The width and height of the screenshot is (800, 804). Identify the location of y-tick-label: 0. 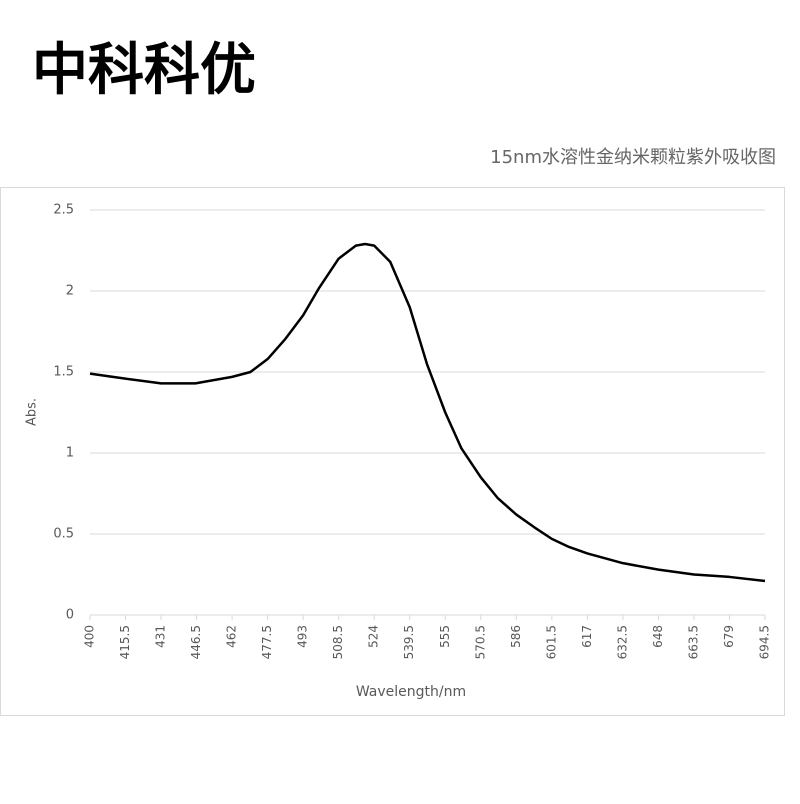
(70, 615).